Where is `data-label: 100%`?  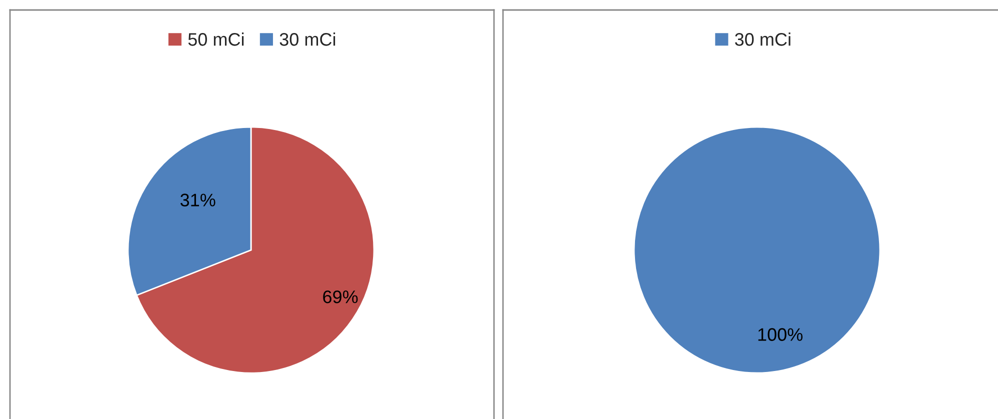 data-label: 100% is located at coordinates (780, 334).